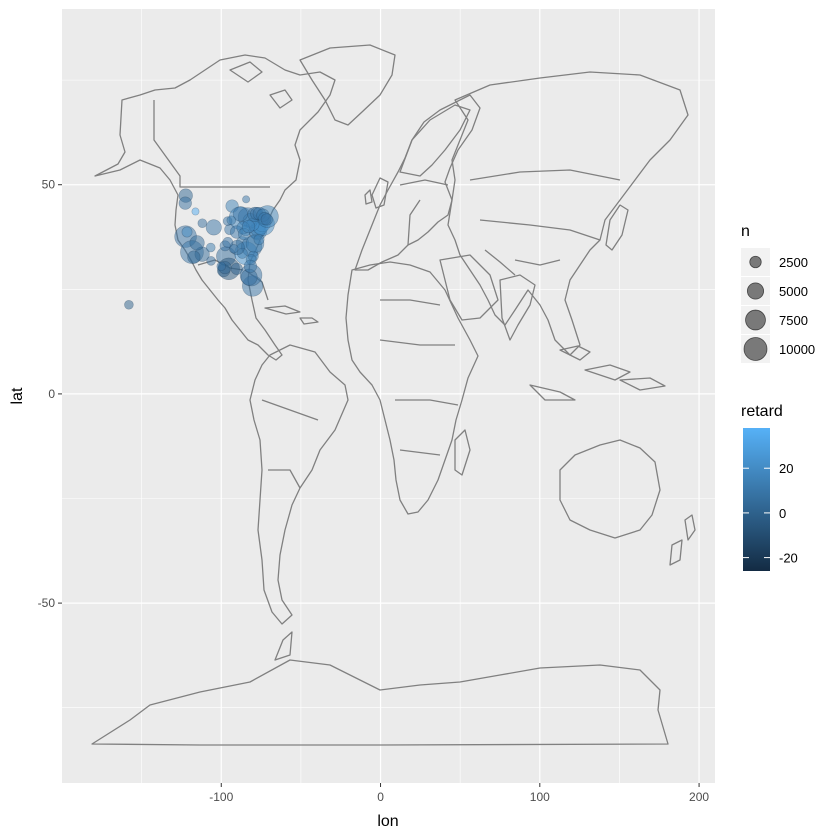  Describe the element at coordinates (762, 411) in the screenshot. I see `color-legend-title: retard` at that location.